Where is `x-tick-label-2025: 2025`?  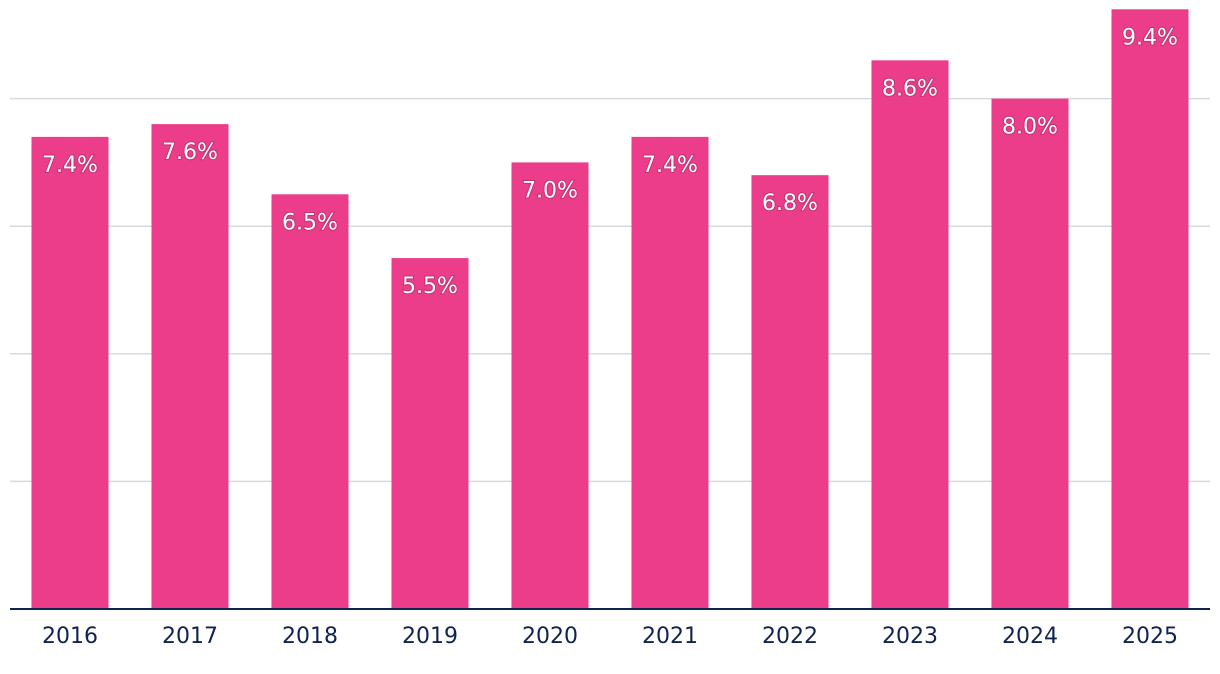
x-tick-label-2025: 2025 is located at coordinates (1150, 636).